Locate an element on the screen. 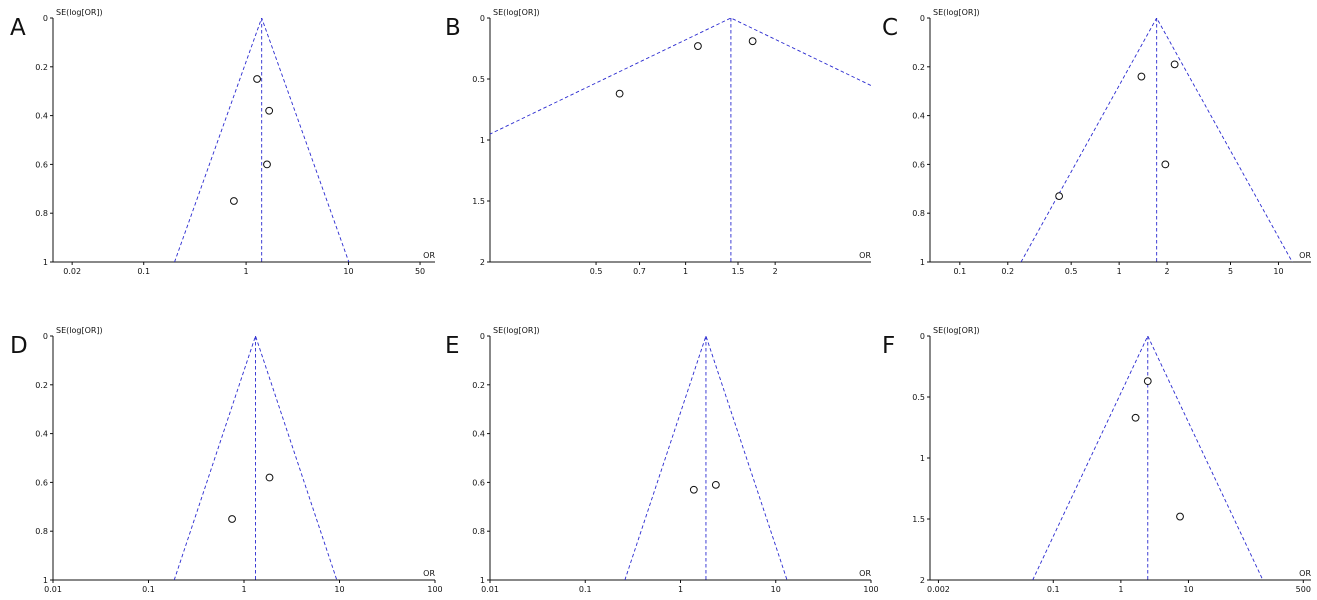 This screenshot has height=600, width=1317. panel-f: F SE(log[OR]) OR 0 0.5 1 1.5 20.002 0.1 1 10 500 is located at coordinates (1096, 460).